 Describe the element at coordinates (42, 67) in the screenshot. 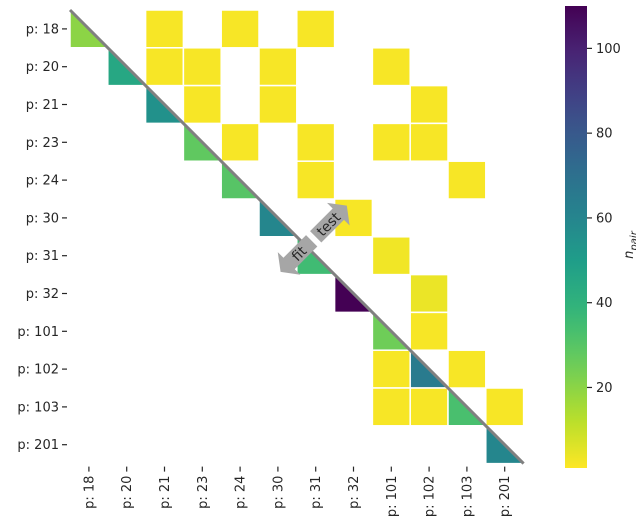

I see `y-tick-label: p: 20` at that location.